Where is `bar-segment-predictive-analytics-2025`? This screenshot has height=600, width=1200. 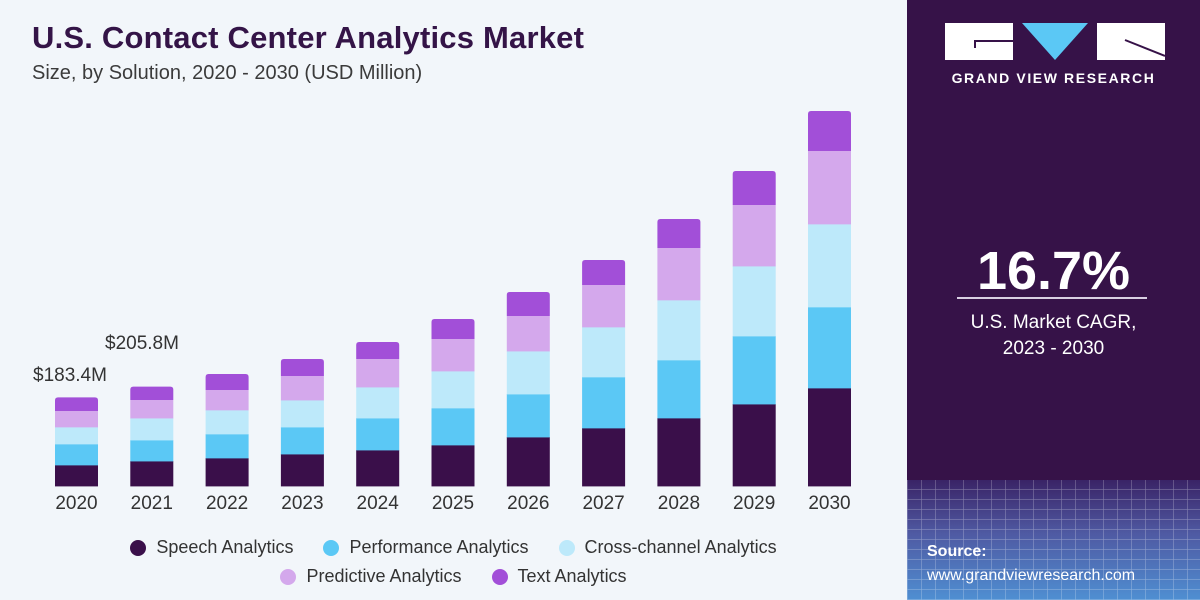
bar-segment-predictive-analytics-2025 is located at coordinates (453, 355).